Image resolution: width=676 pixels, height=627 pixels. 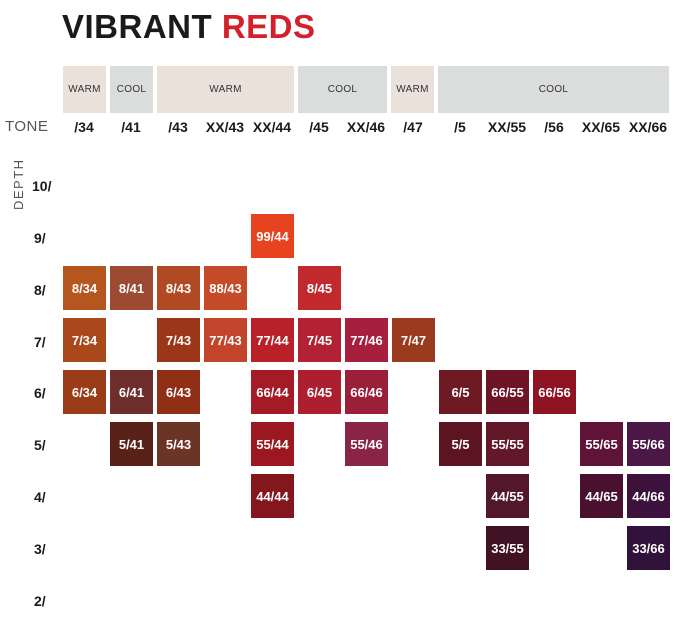 What do you see at coordinates (40, 549) in the screenshot?
I see `depth-3: 3/` at bounding box center [40, 549].